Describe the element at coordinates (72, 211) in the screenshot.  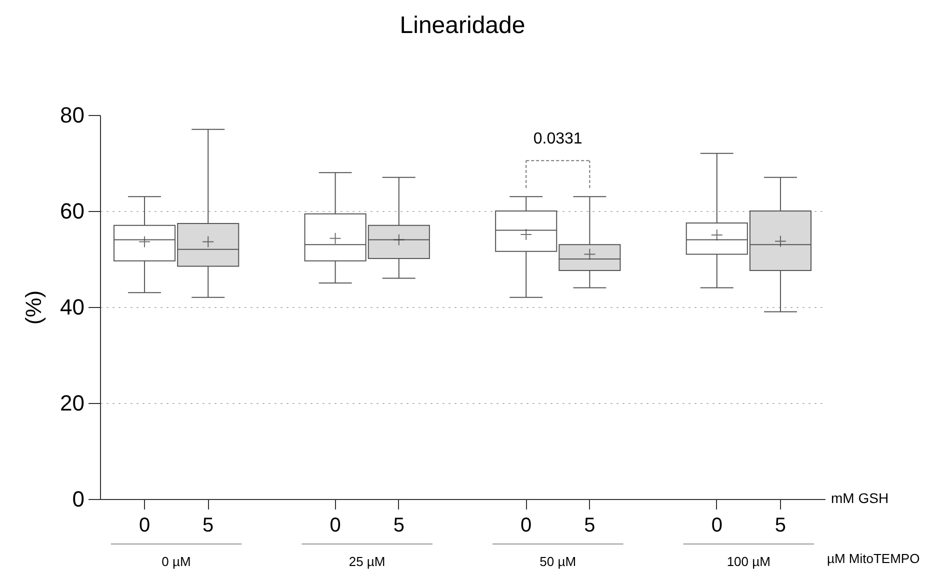
I see `y-tick-label: 60` at that location.